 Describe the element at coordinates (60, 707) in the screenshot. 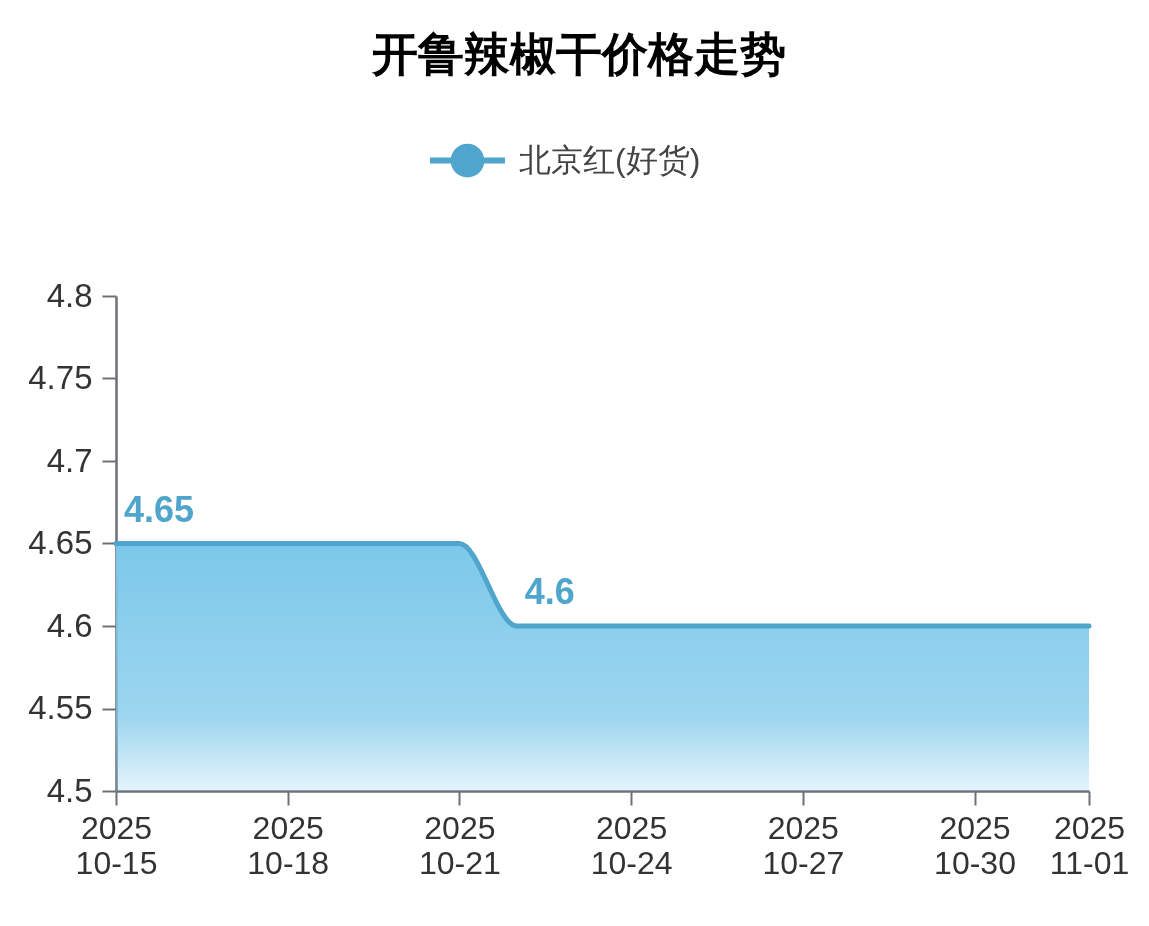

I see `y-tick-label: 4.55` at that location.